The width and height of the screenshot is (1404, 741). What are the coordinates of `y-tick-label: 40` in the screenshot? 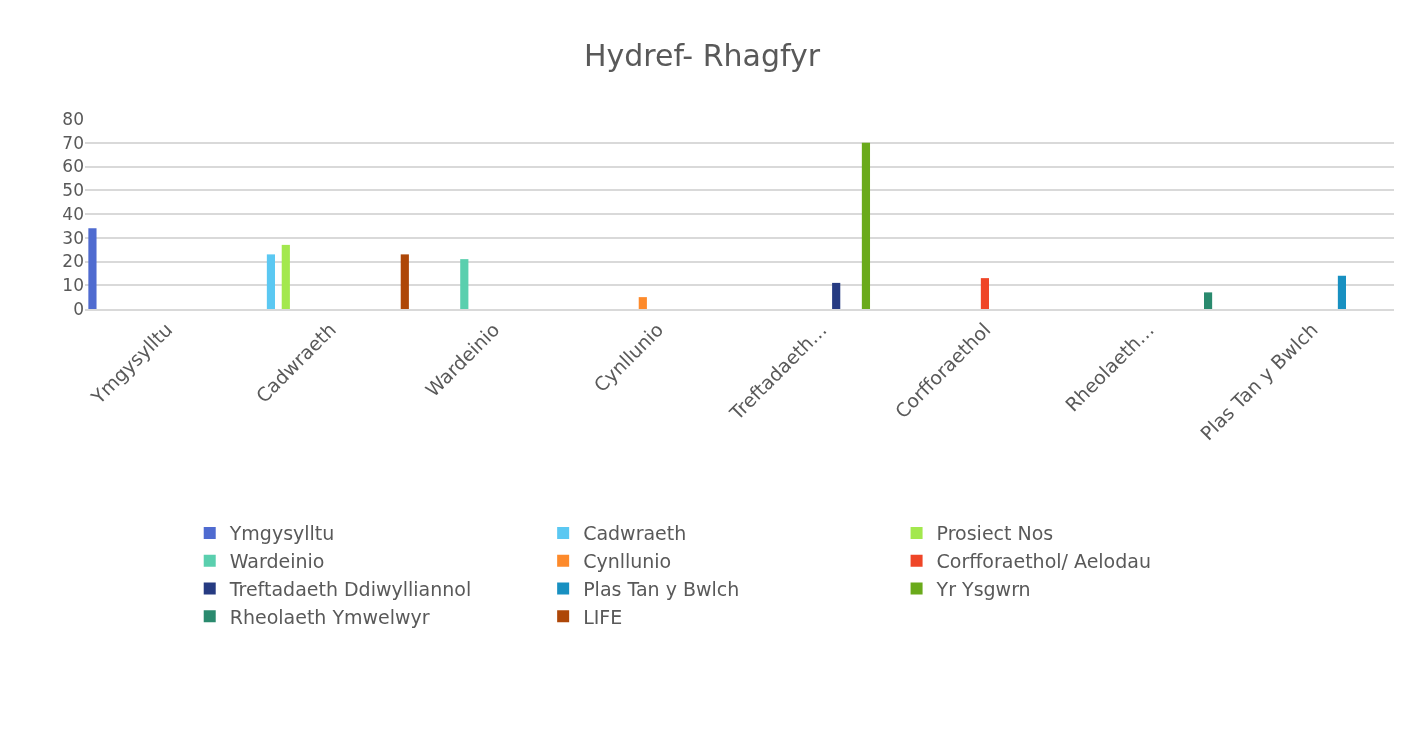 It's located at (73, 213).